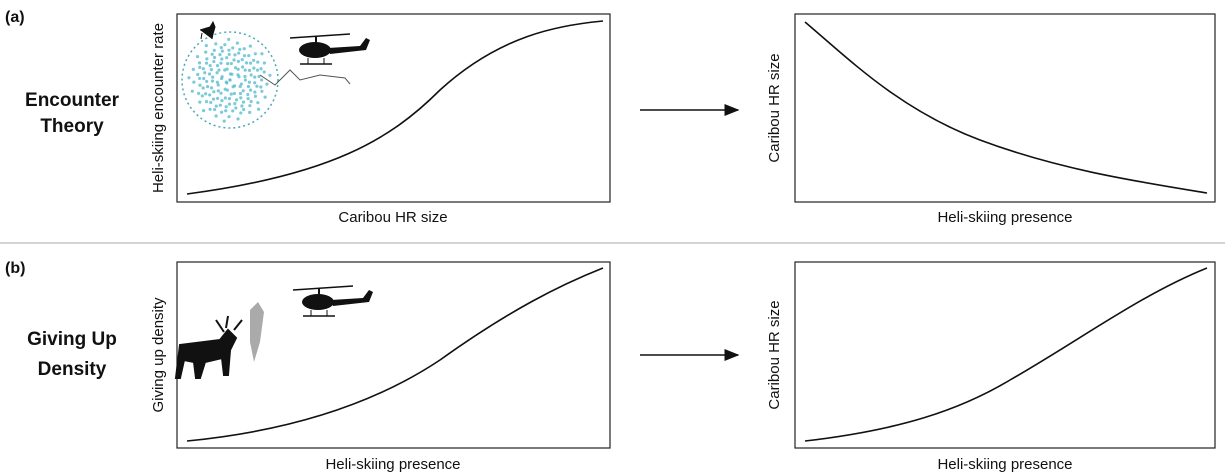 This screenshot has height=473, width=1225. What do you see at coordinates (333, 301) in the screenshot?
I see `helicopter-icon` at bounding box center [333, 301].